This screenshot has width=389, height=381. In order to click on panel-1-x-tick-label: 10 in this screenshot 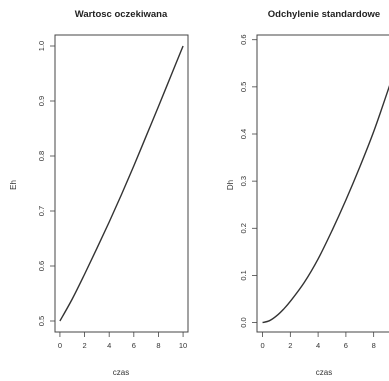, I will do `click(183, 345)`.